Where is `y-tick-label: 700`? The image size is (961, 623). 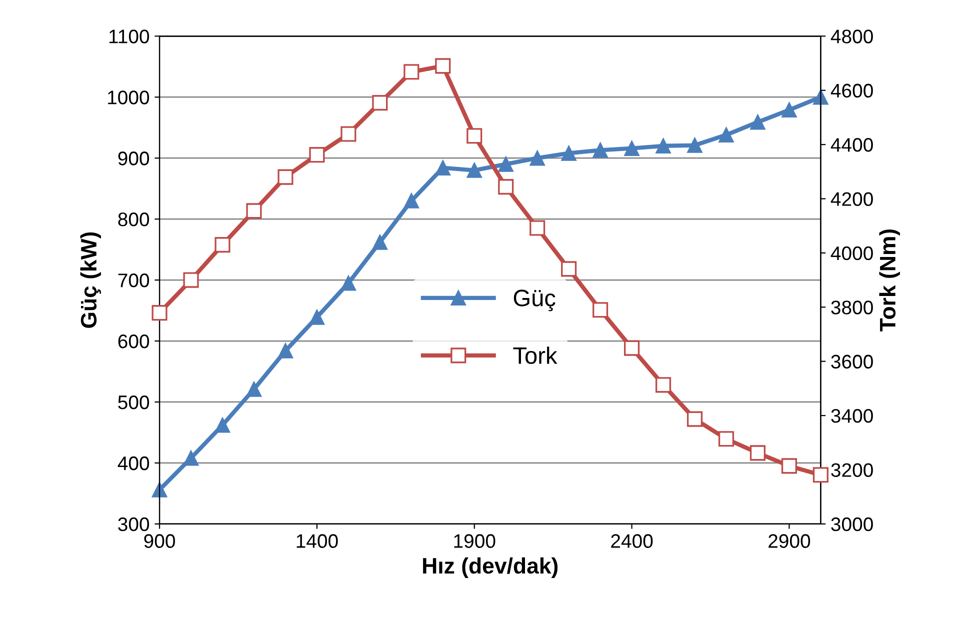
y-tick-label: 700 is located at coordinates (134, 281).